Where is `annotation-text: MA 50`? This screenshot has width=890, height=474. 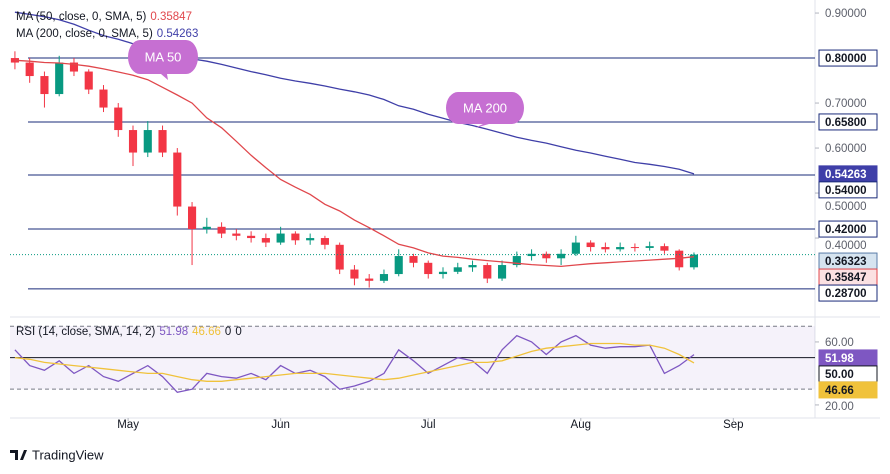 annotation-text: MA 50 is located at coordinates (163, 56).